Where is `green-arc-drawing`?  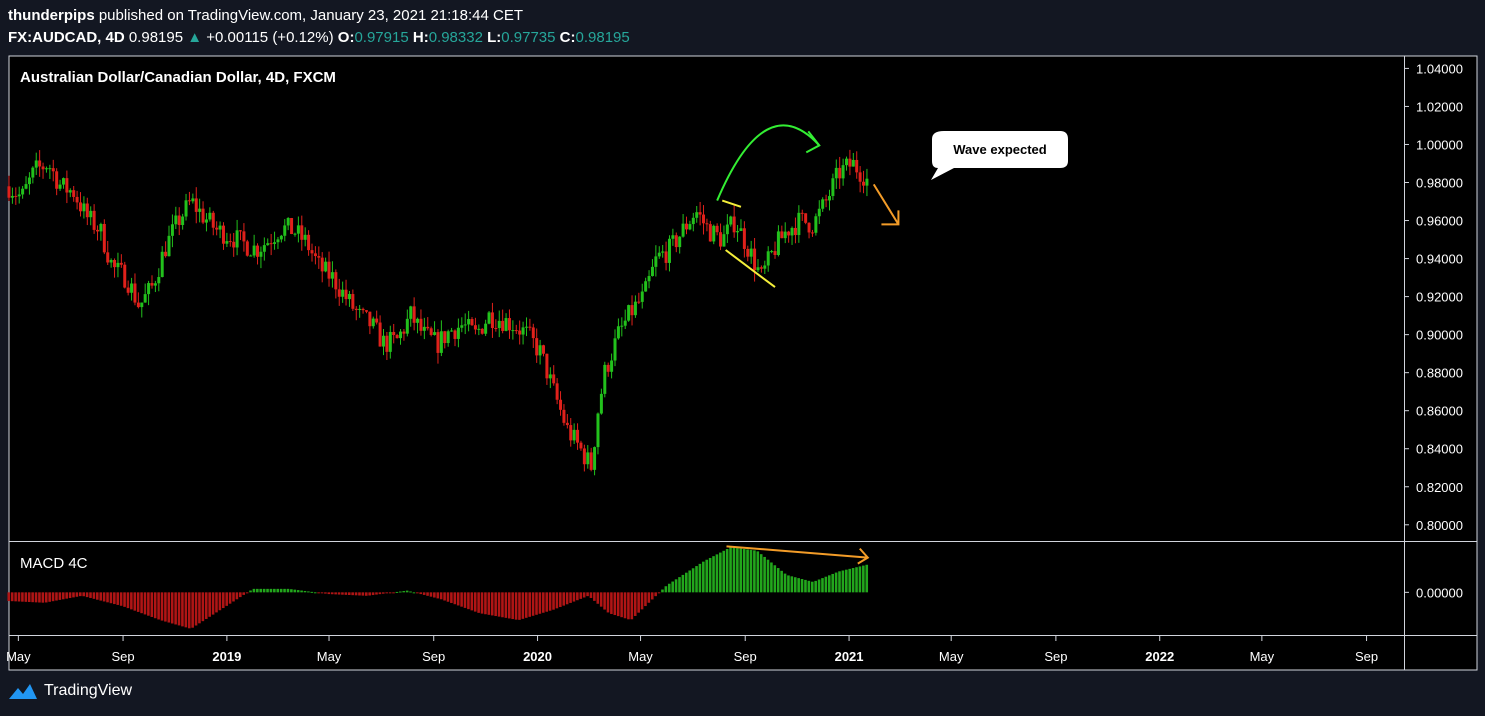 green-arc-drawing is located at coordinates (768, 162).